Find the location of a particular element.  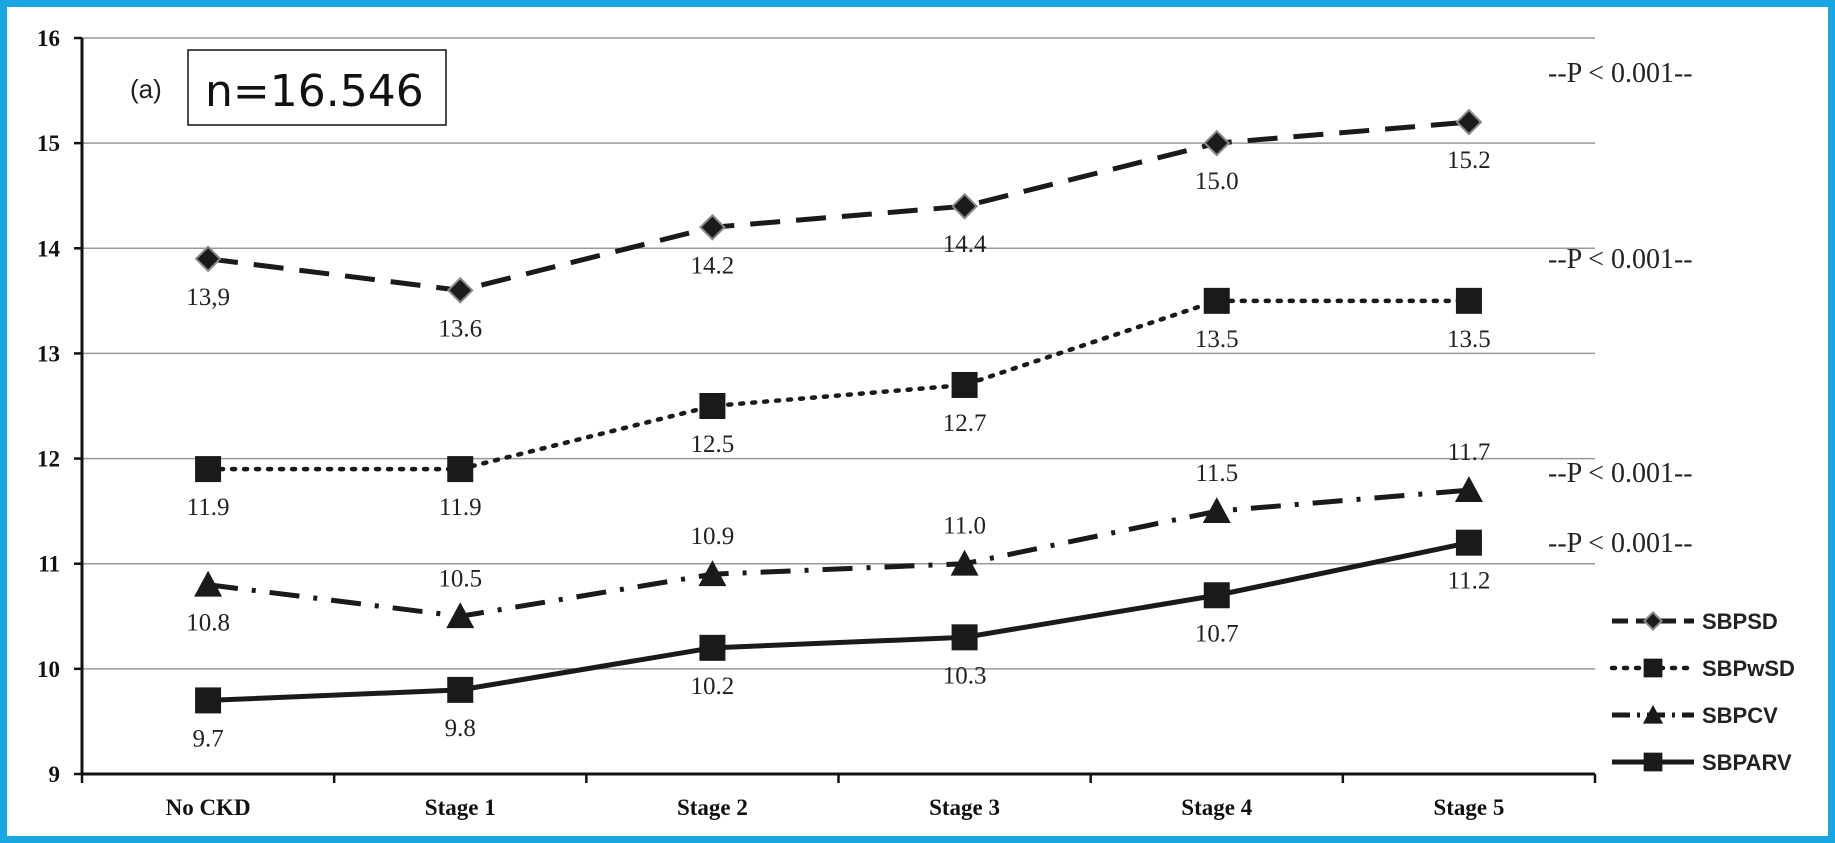

legend-marker-sbpcv is located at coordinates (1653, 714).